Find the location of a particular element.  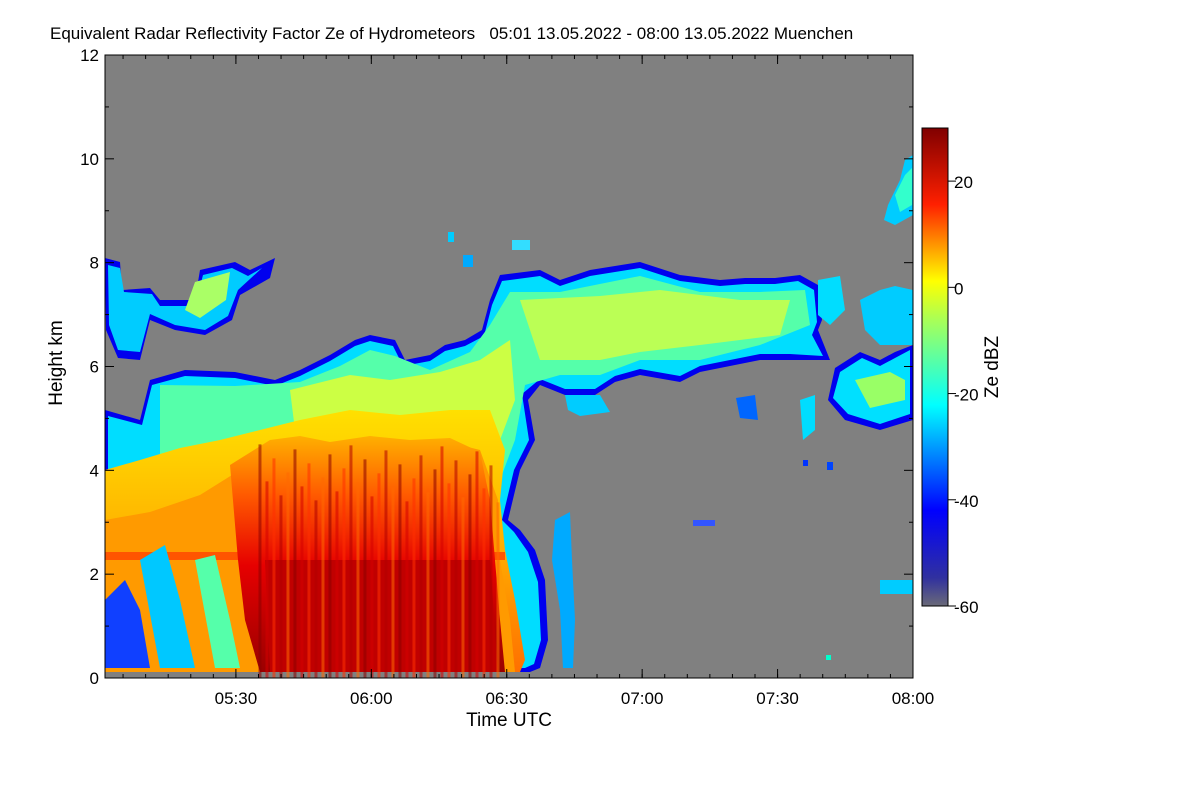

colorbar: 20 0 -20 -40 -60 Ze dBZ is located at coordinates (962, 372).